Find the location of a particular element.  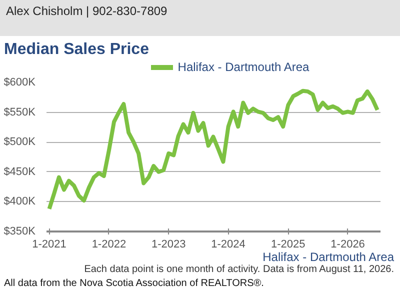

y-tick-label: $600K is located at coordinates (20, 82).